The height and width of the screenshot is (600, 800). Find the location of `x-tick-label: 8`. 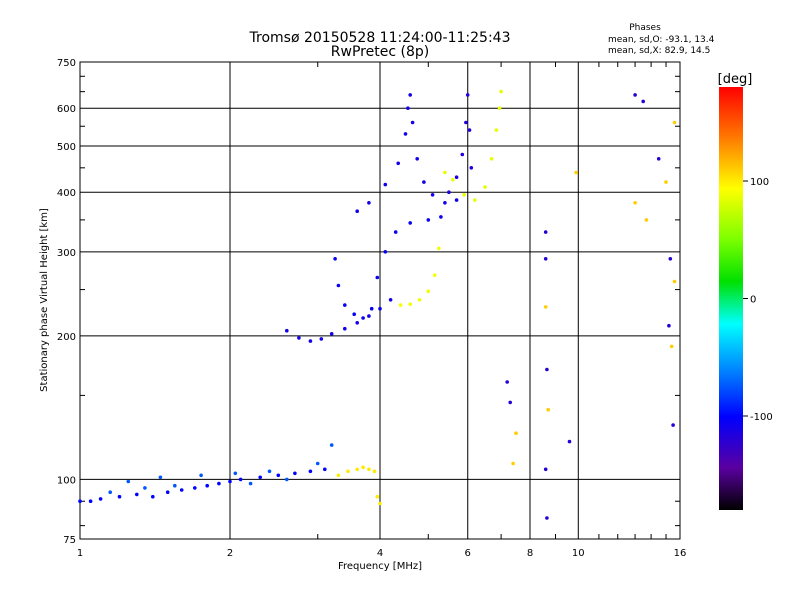

x-tick-label: 8 is located at coordinates (530, 553).